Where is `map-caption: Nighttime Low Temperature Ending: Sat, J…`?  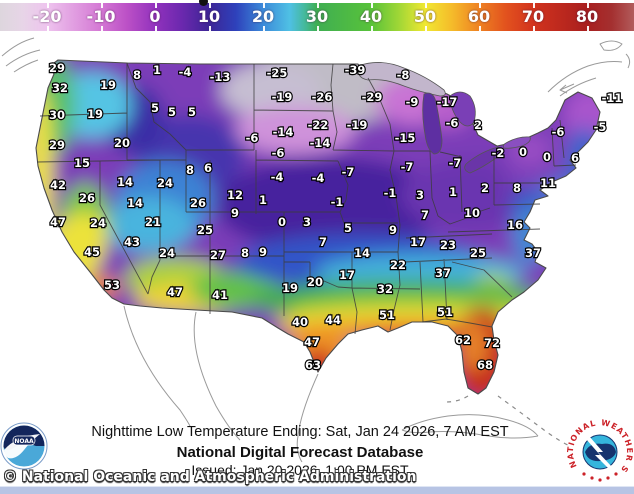 map-caption: Nighttime Low Temperature Ending: Sat, J… is located at coordinates (300, 432).